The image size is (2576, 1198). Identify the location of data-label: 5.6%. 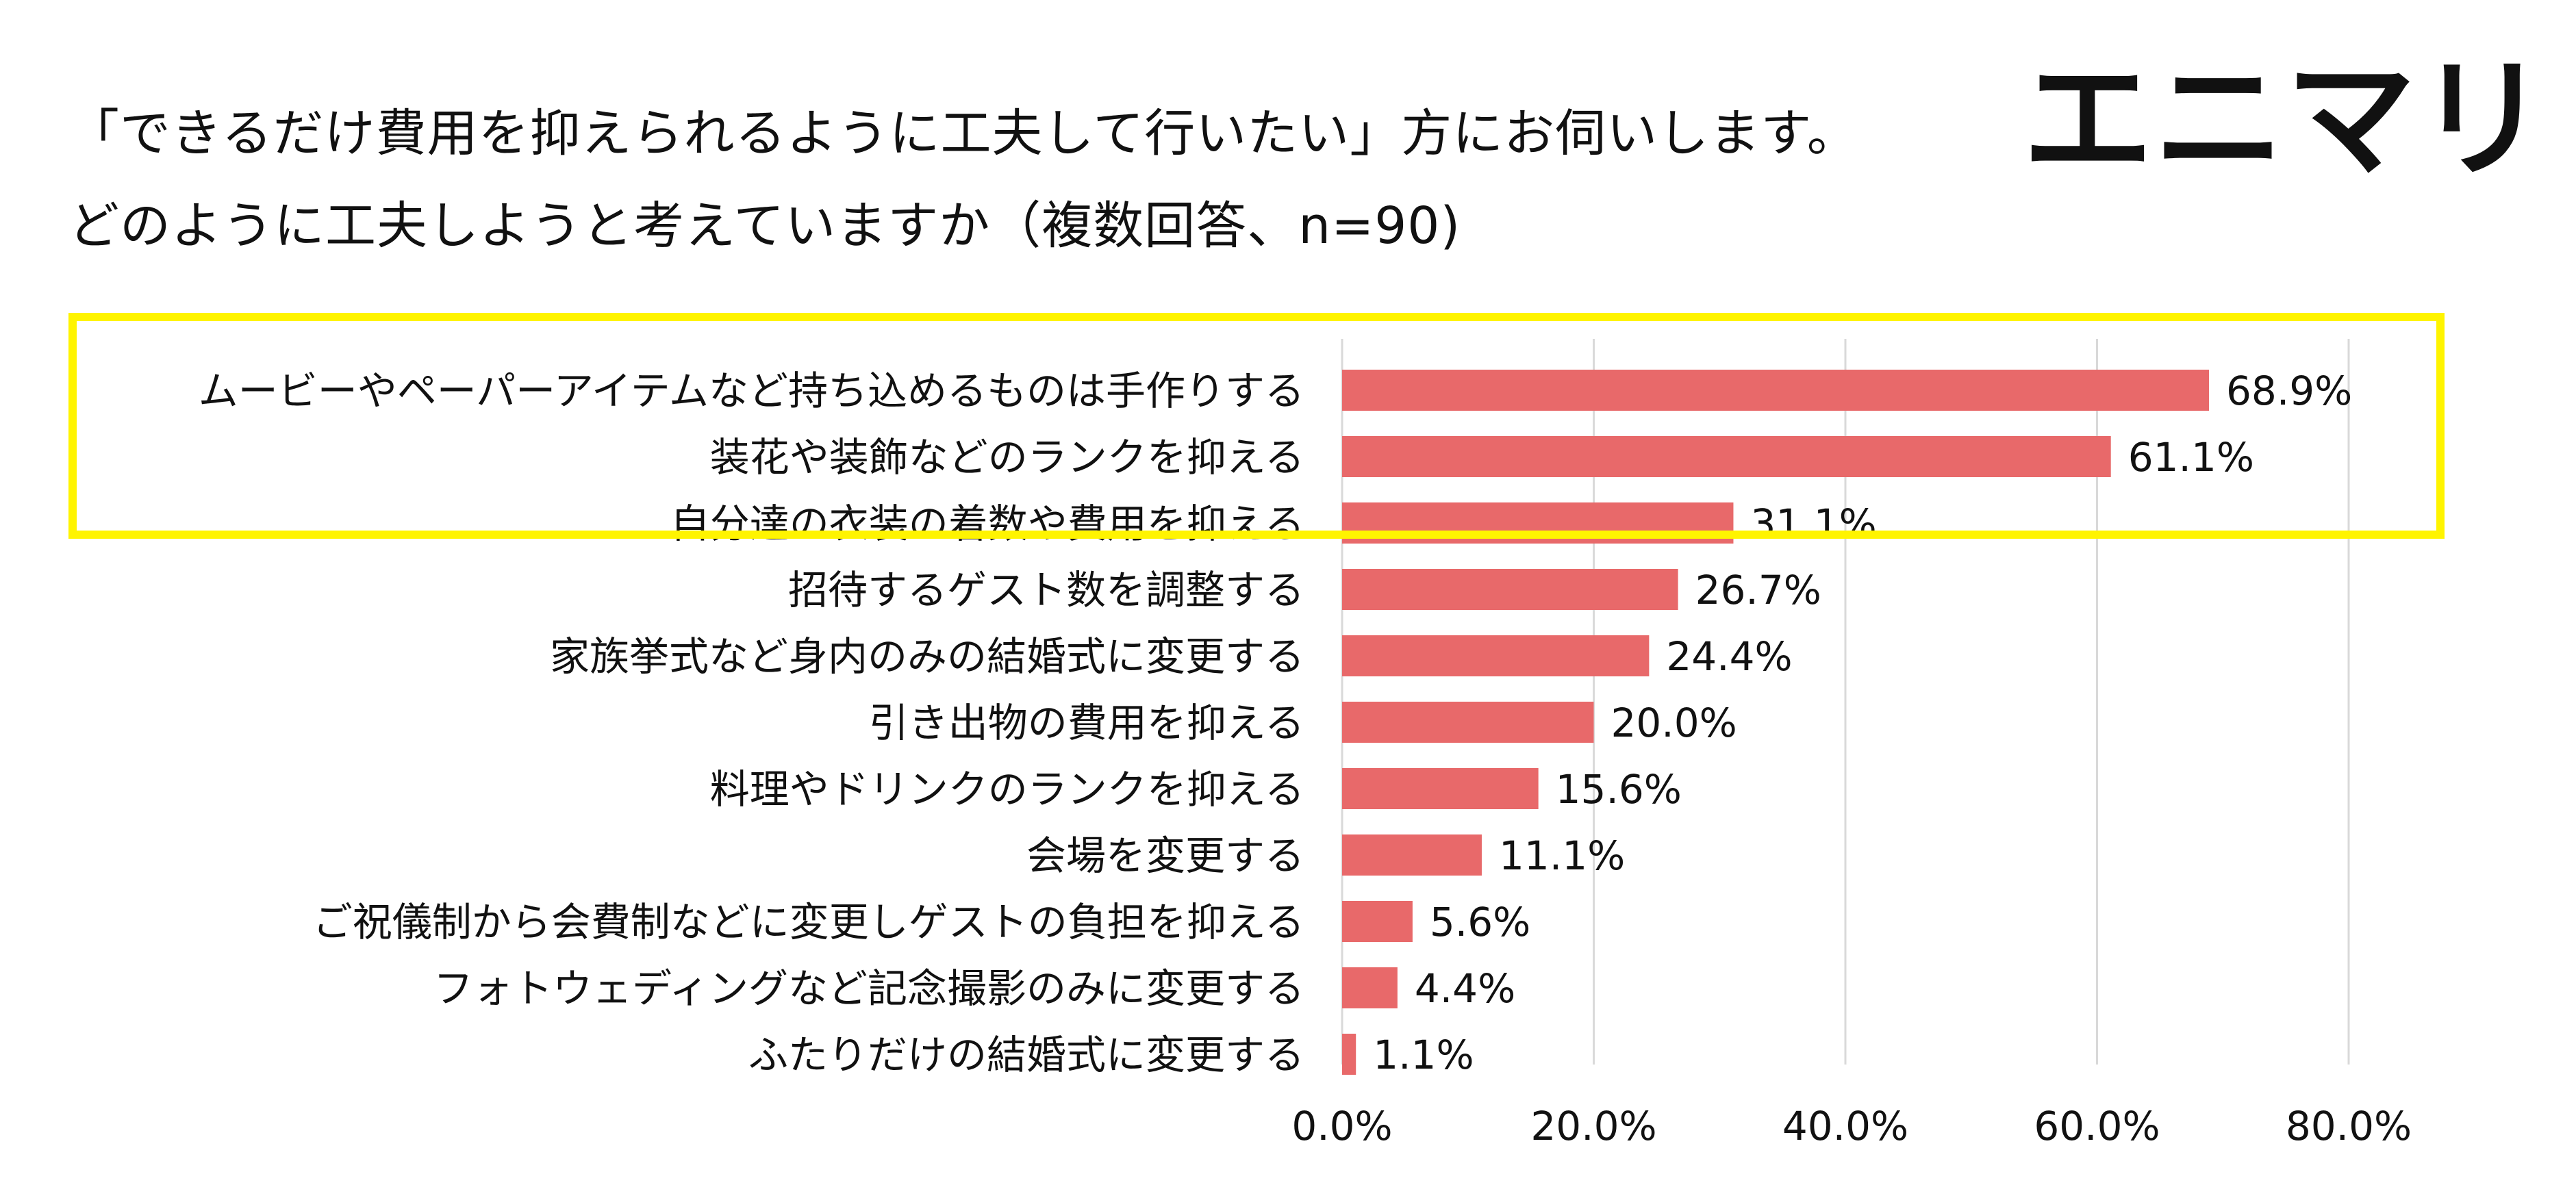
(1480, 922).